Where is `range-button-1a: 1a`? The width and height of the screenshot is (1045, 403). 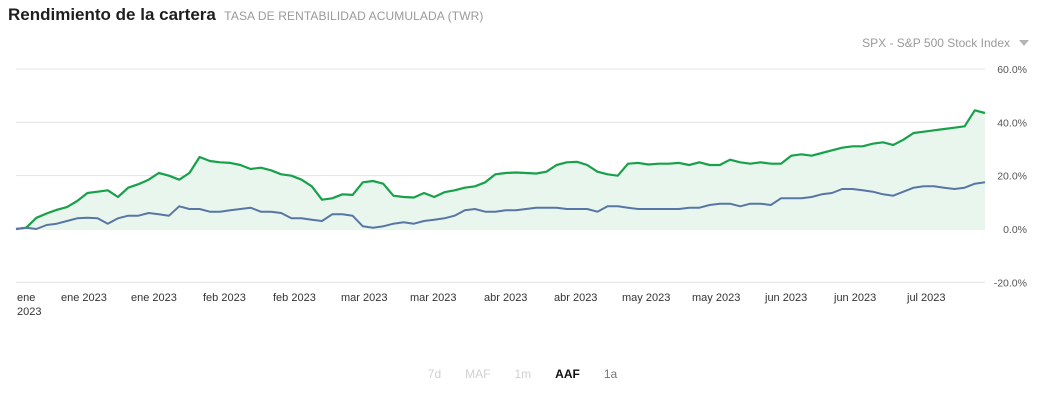
range-button-1a: 1a is located at coordinates (610, 374).